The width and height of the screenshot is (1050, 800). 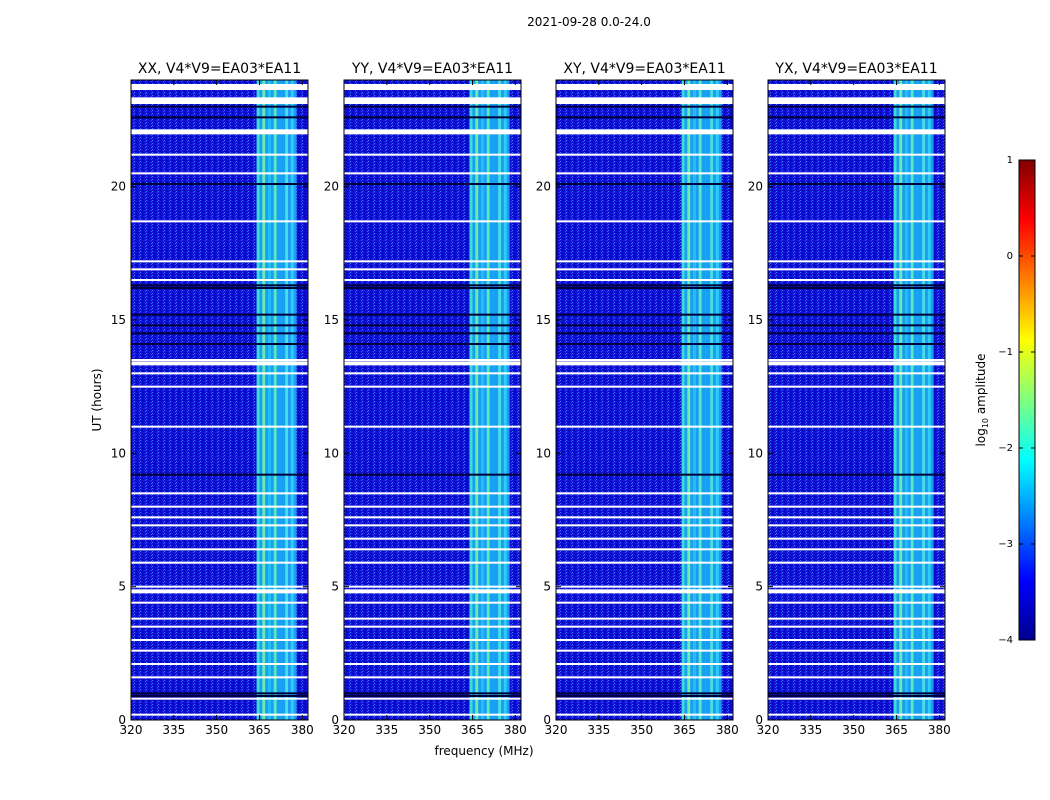 I want to click on y-tick-label: 15, so click(x=755, y=320).